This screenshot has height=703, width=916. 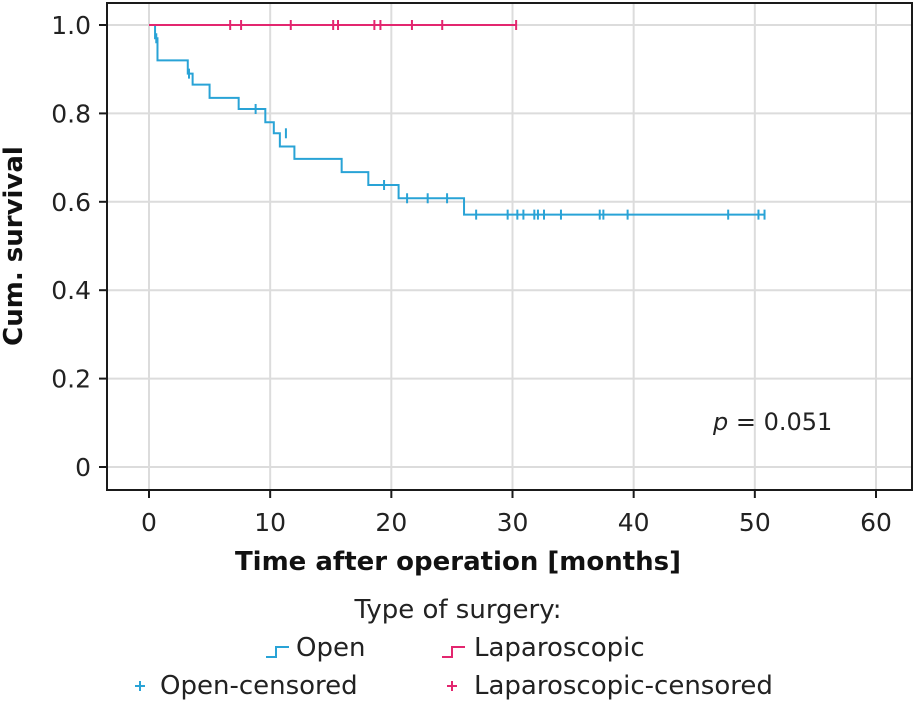 I want to click on p-value-annotation: p = 0.051, so click(x=772, y=422).